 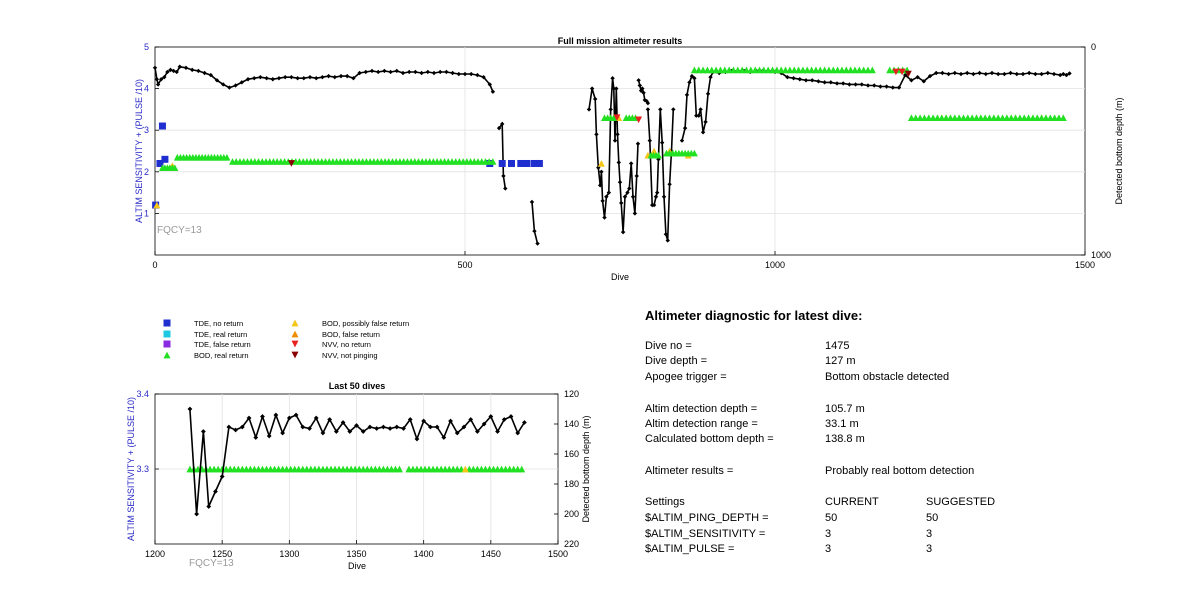 I want to click on dive-no-value: 1475, so click(x=837, y=346).